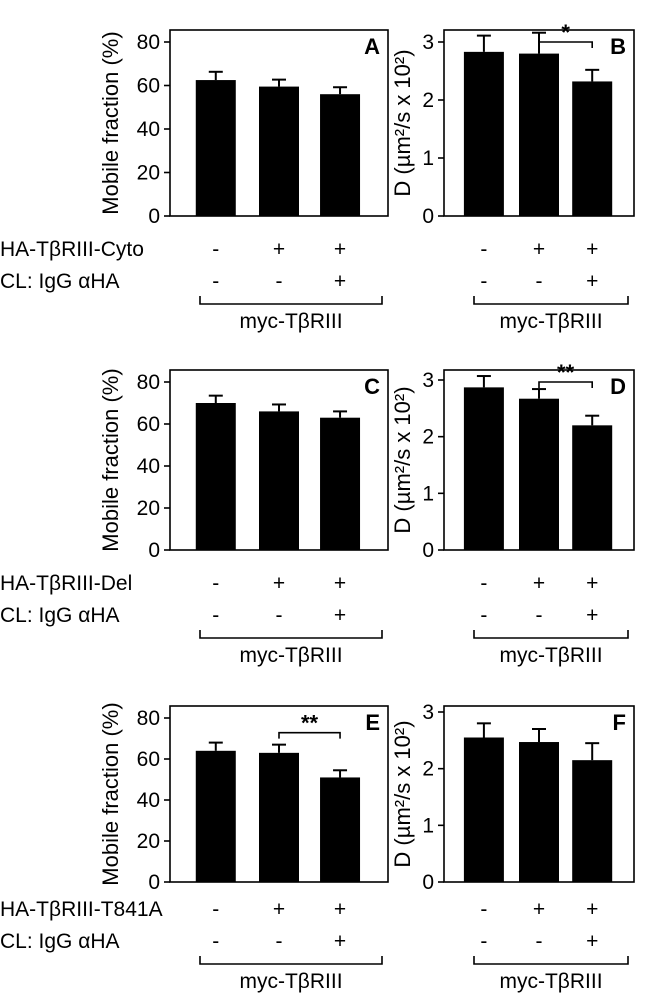  What do you see at coordinates (566, 372) in the screenshot?
I see `panel-d-sig-label: **` at bounding box center [566, 372].